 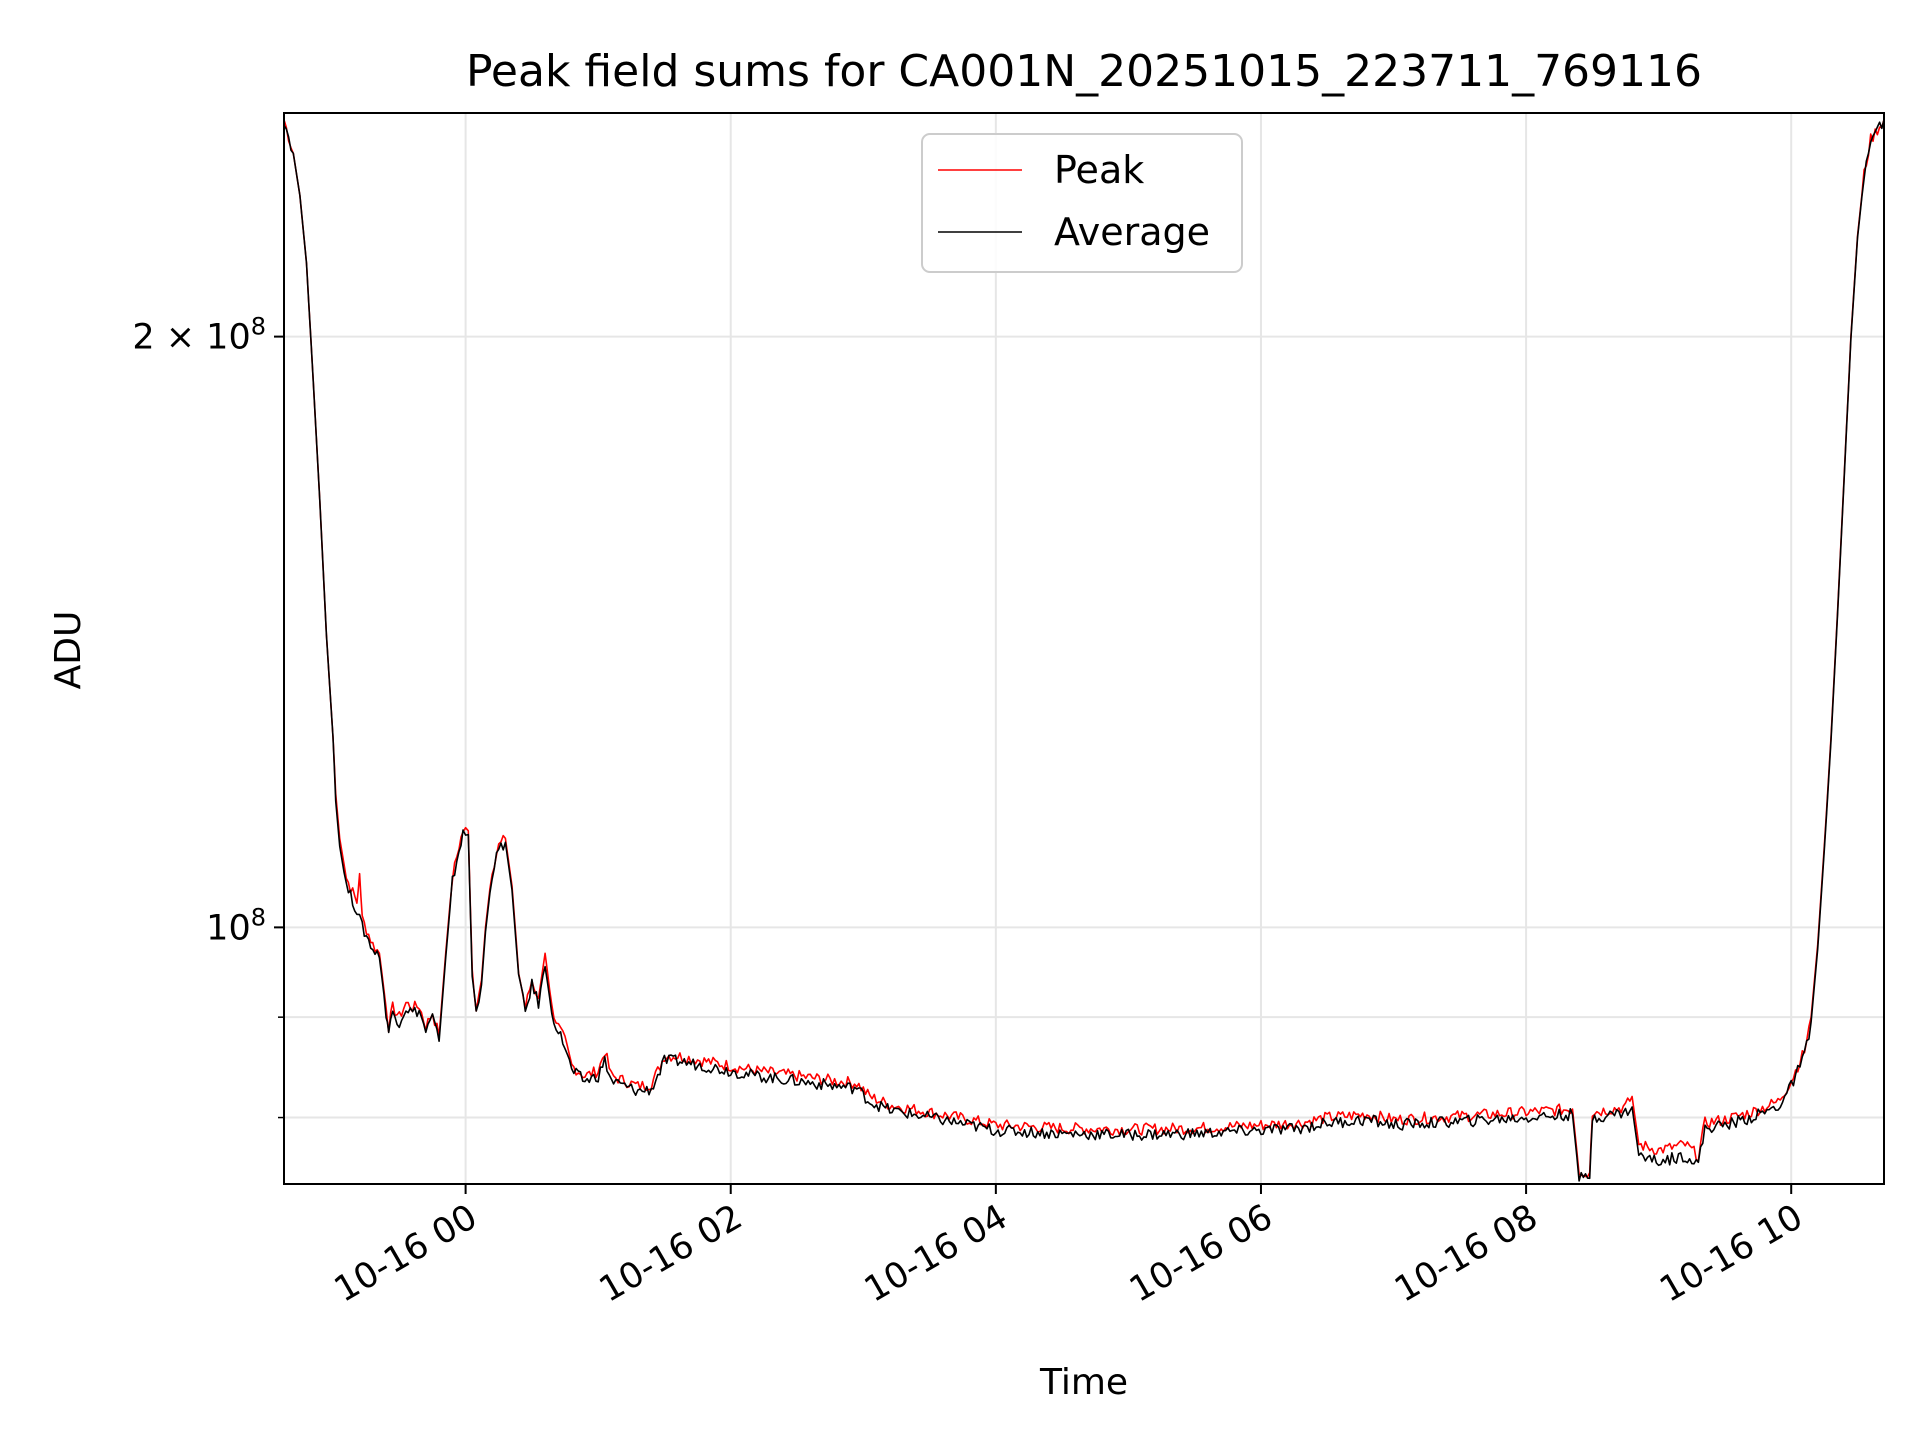 I want to click on legend-box, so click(x=1082, y=203).